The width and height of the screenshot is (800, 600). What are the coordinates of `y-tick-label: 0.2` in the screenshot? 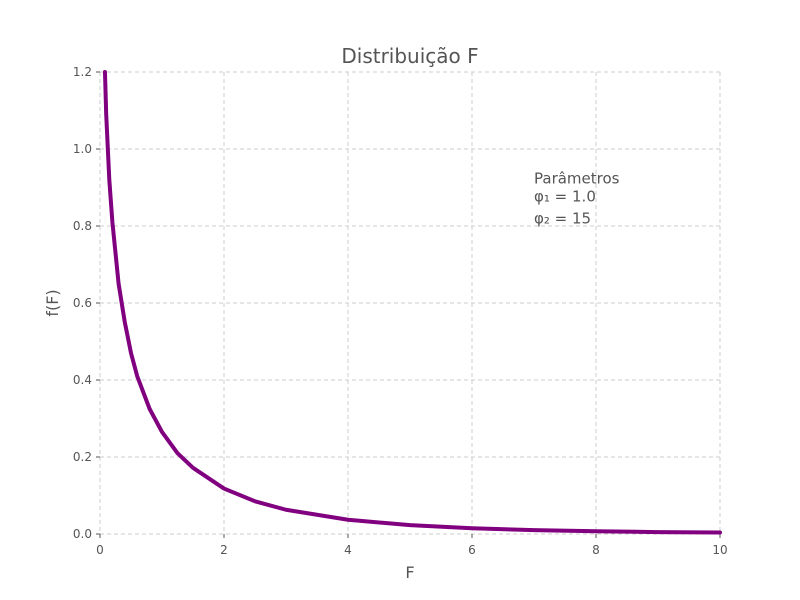 It's located at (82, 457).